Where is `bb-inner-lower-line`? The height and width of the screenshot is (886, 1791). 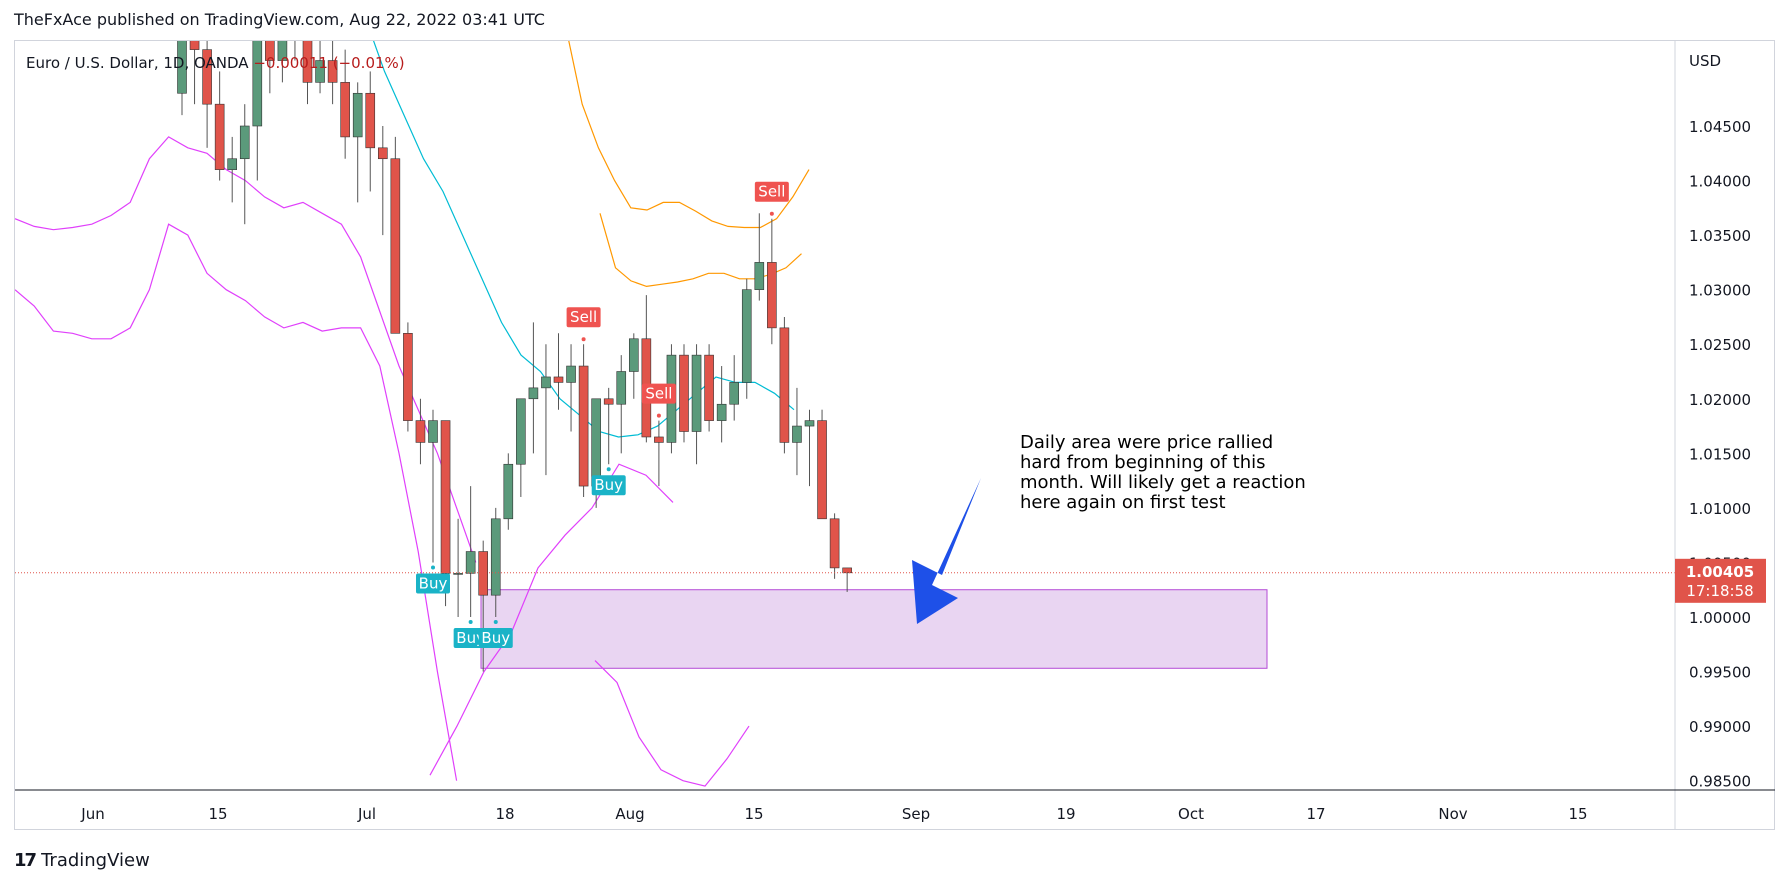
bb-inner-lower-line is located at coordinates (672, 723).